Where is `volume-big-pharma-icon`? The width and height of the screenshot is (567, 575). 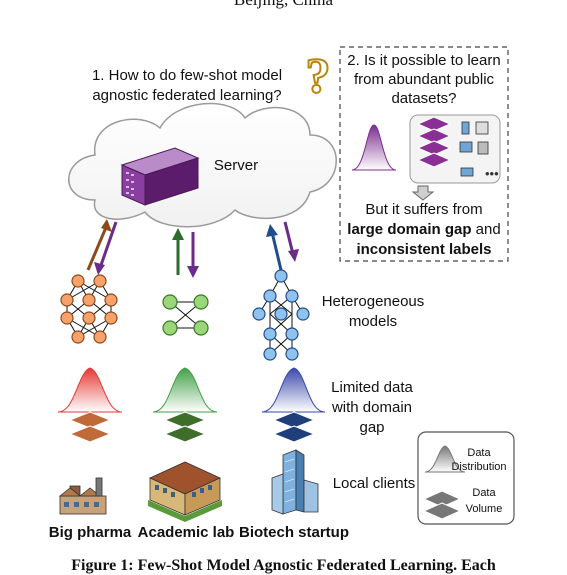
volume-big-pharma-icon is located at coordinates (90, 427).